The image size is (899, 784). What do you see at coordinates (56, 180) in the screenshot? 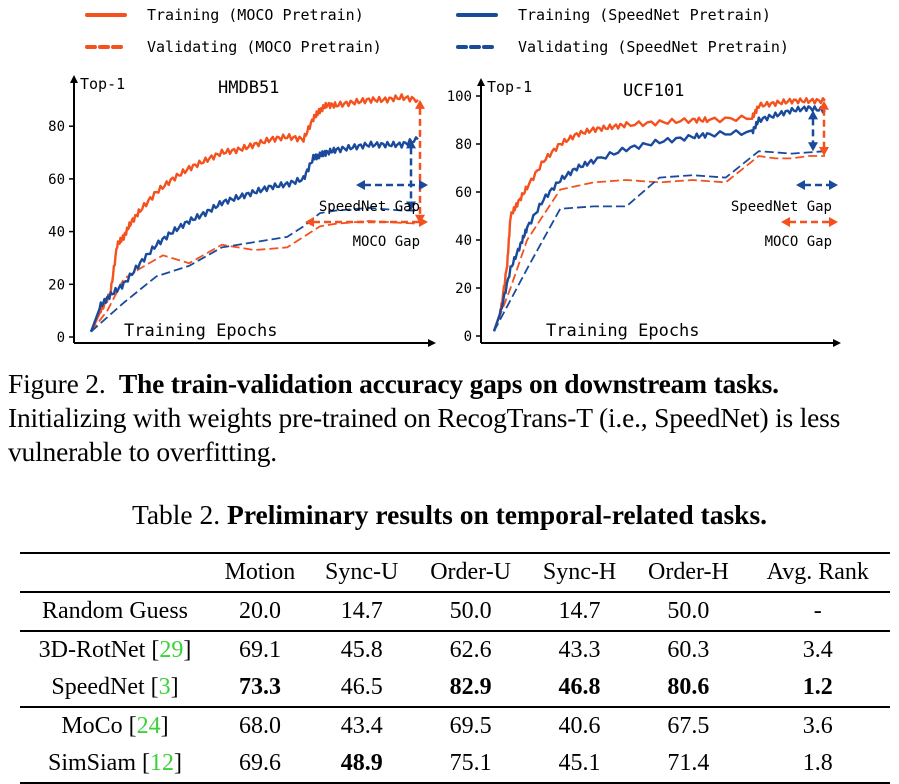
I see `y-tick-label: 60` at bounding box center [56, 180].